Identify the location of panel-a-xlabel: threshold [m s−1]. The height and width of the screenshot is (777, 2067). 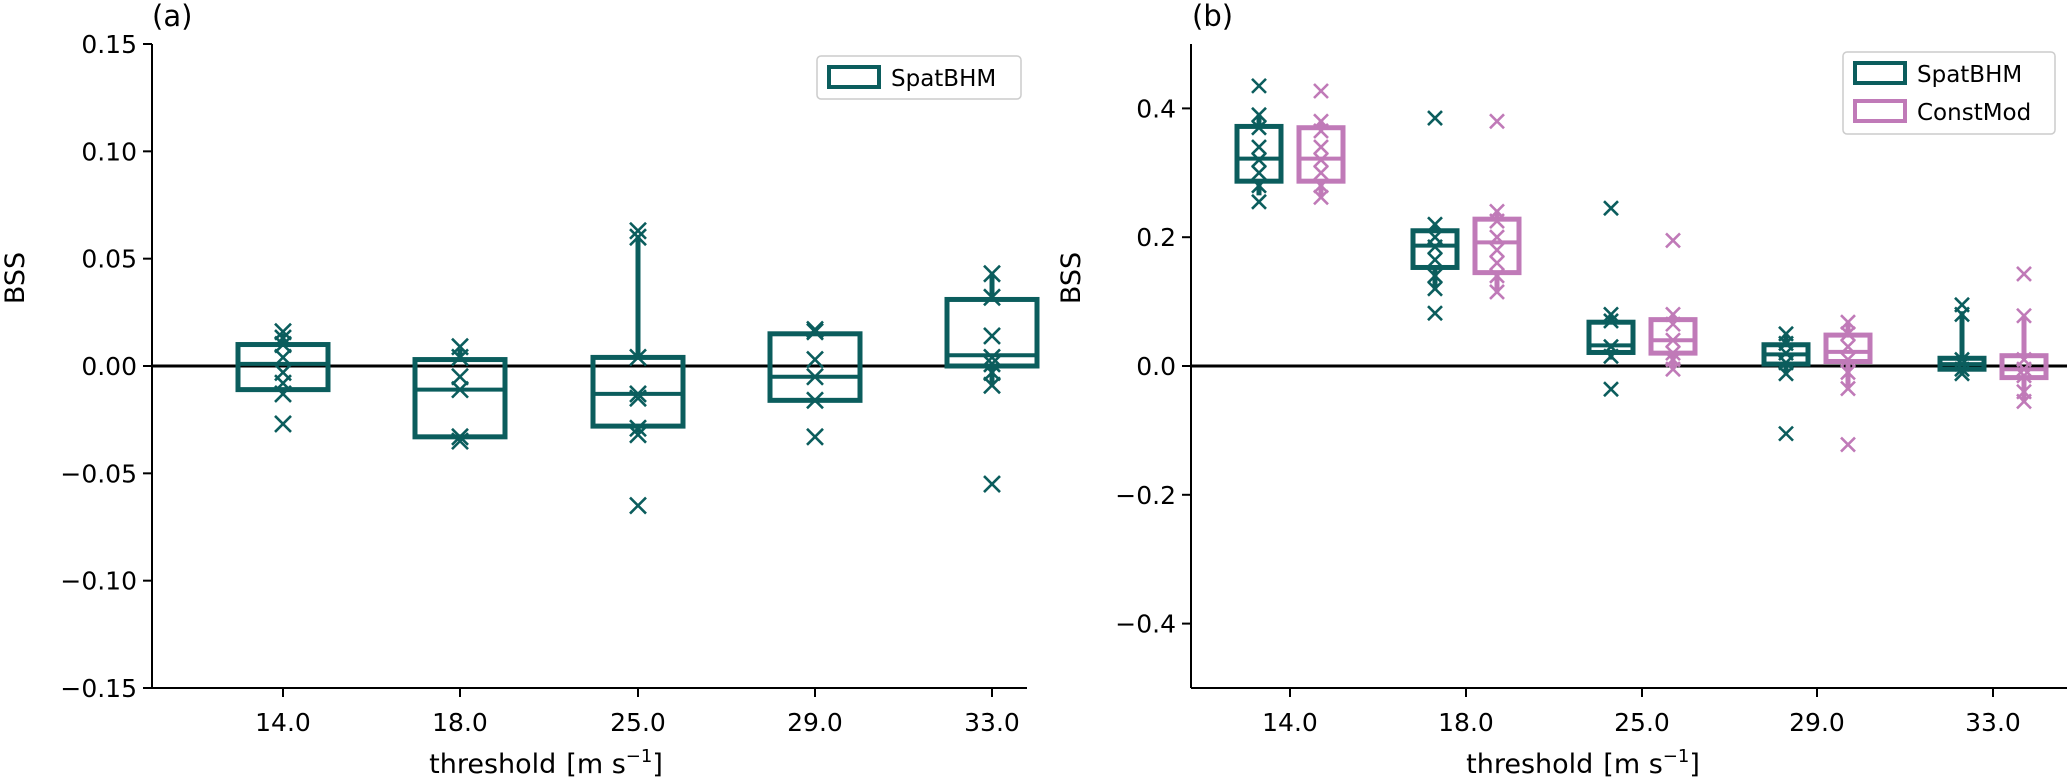
(546, 761).